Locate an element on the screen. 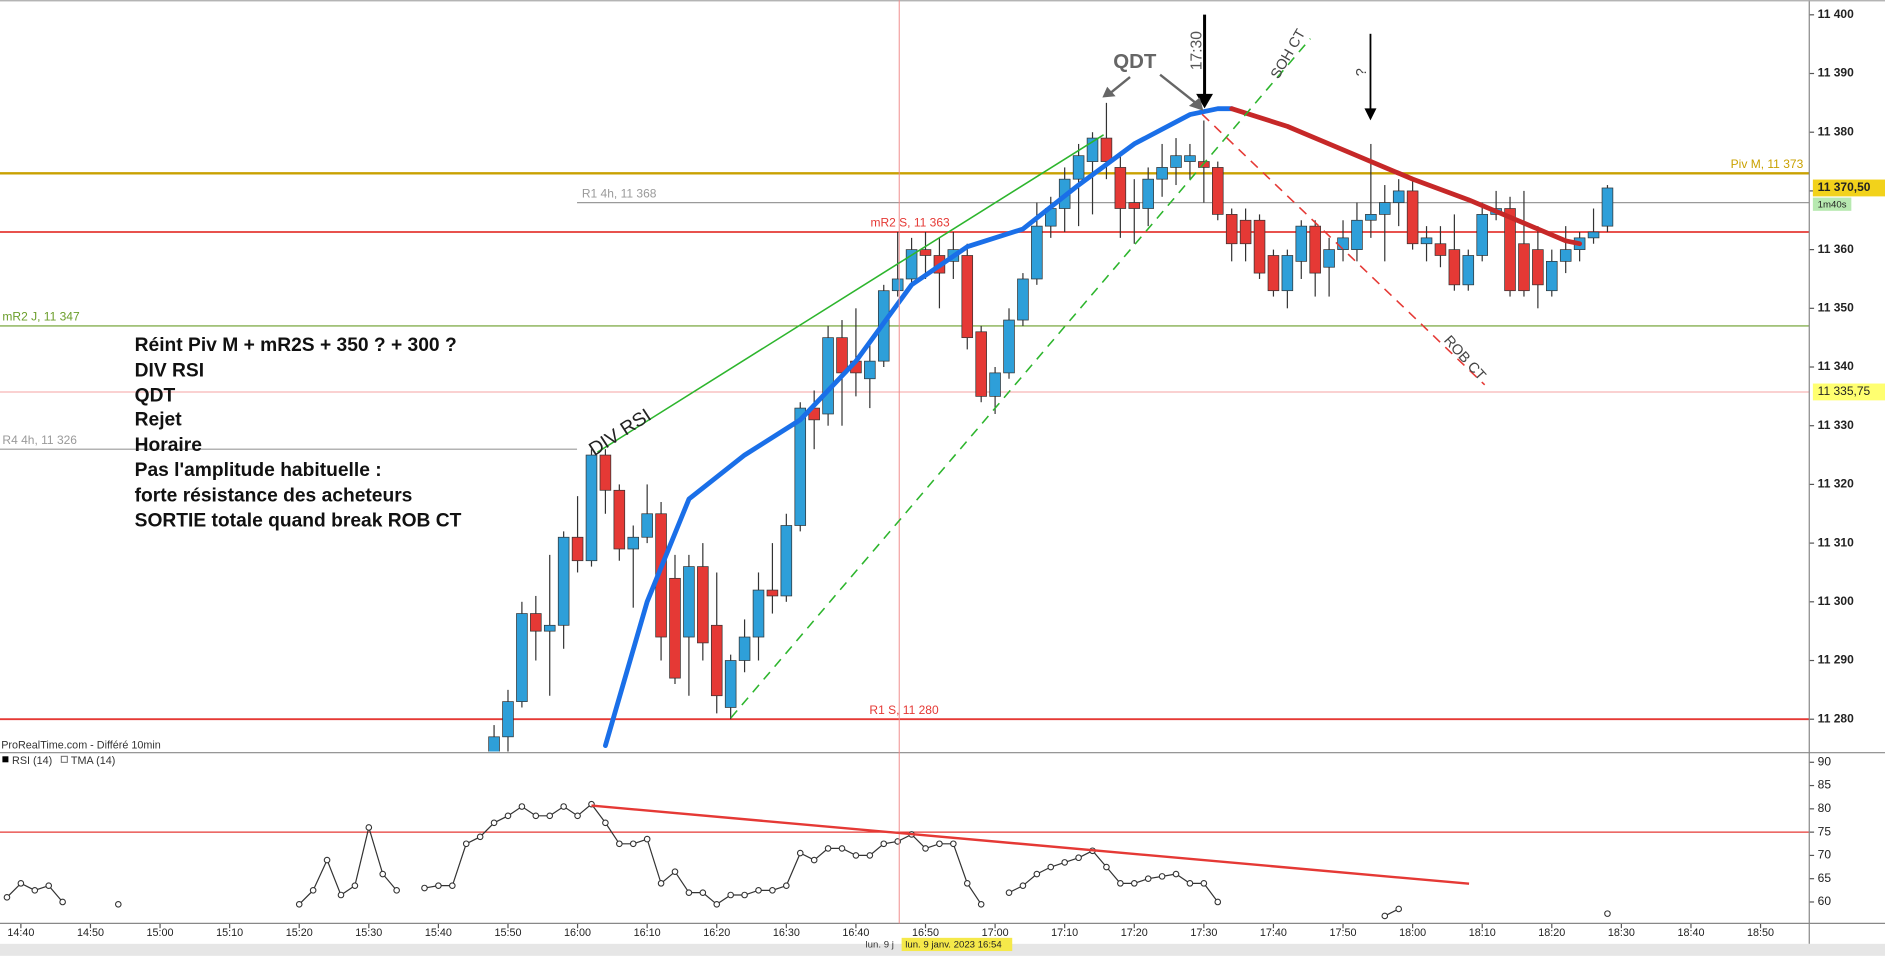 This screenshot has height=956, width=1885. time-mark: 17:30 is located at coordinates (1196, 50).